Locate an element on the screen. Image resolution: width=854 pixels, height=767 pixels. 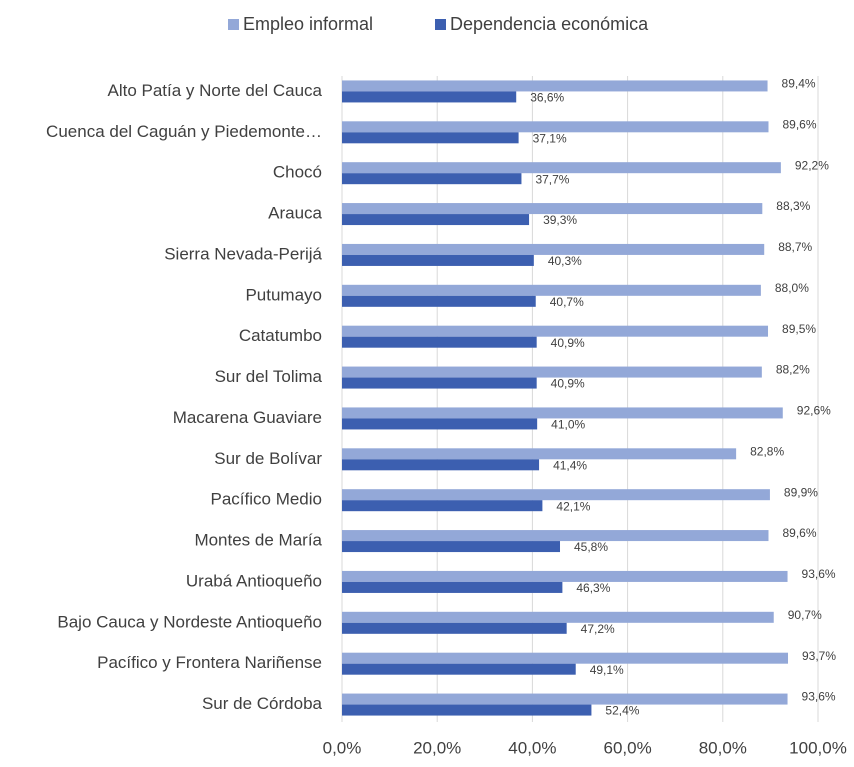
value-label: 93,7% is located at coordinates (819, 656).